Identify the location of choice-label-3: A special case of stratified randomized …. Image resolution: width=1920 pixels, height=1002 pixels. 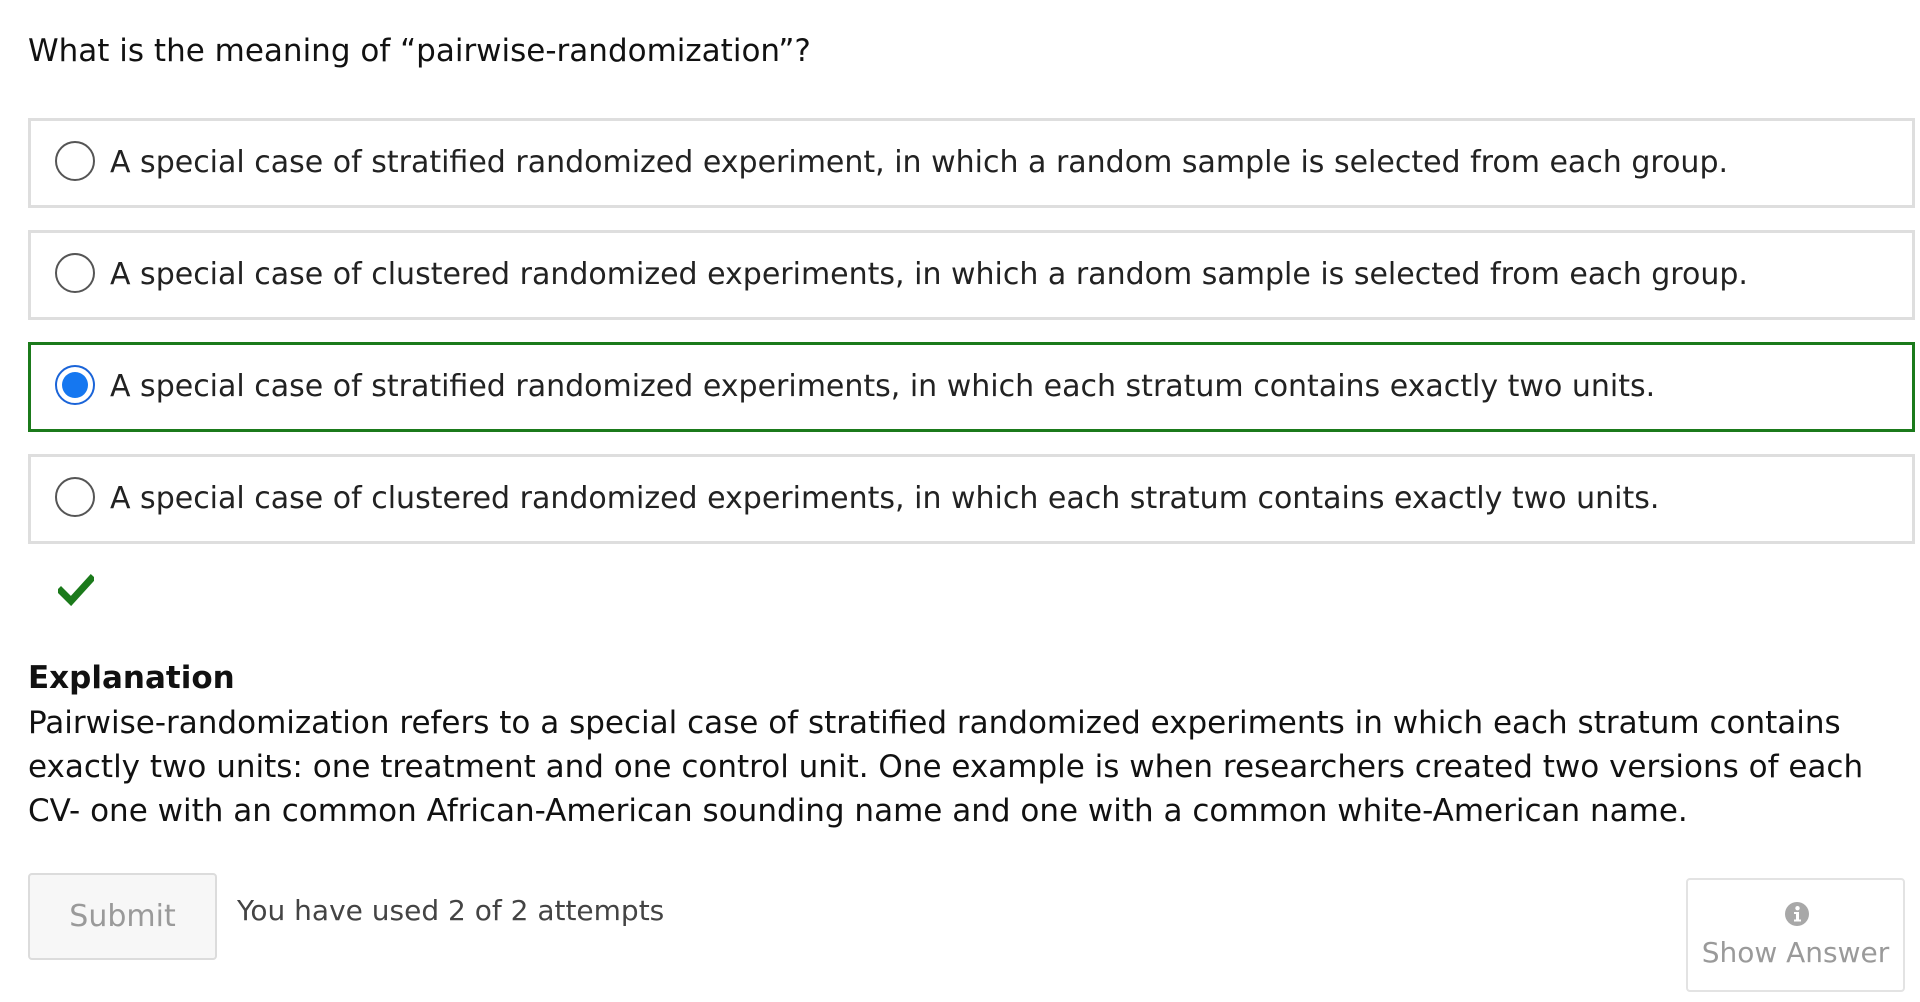
(883, 386).